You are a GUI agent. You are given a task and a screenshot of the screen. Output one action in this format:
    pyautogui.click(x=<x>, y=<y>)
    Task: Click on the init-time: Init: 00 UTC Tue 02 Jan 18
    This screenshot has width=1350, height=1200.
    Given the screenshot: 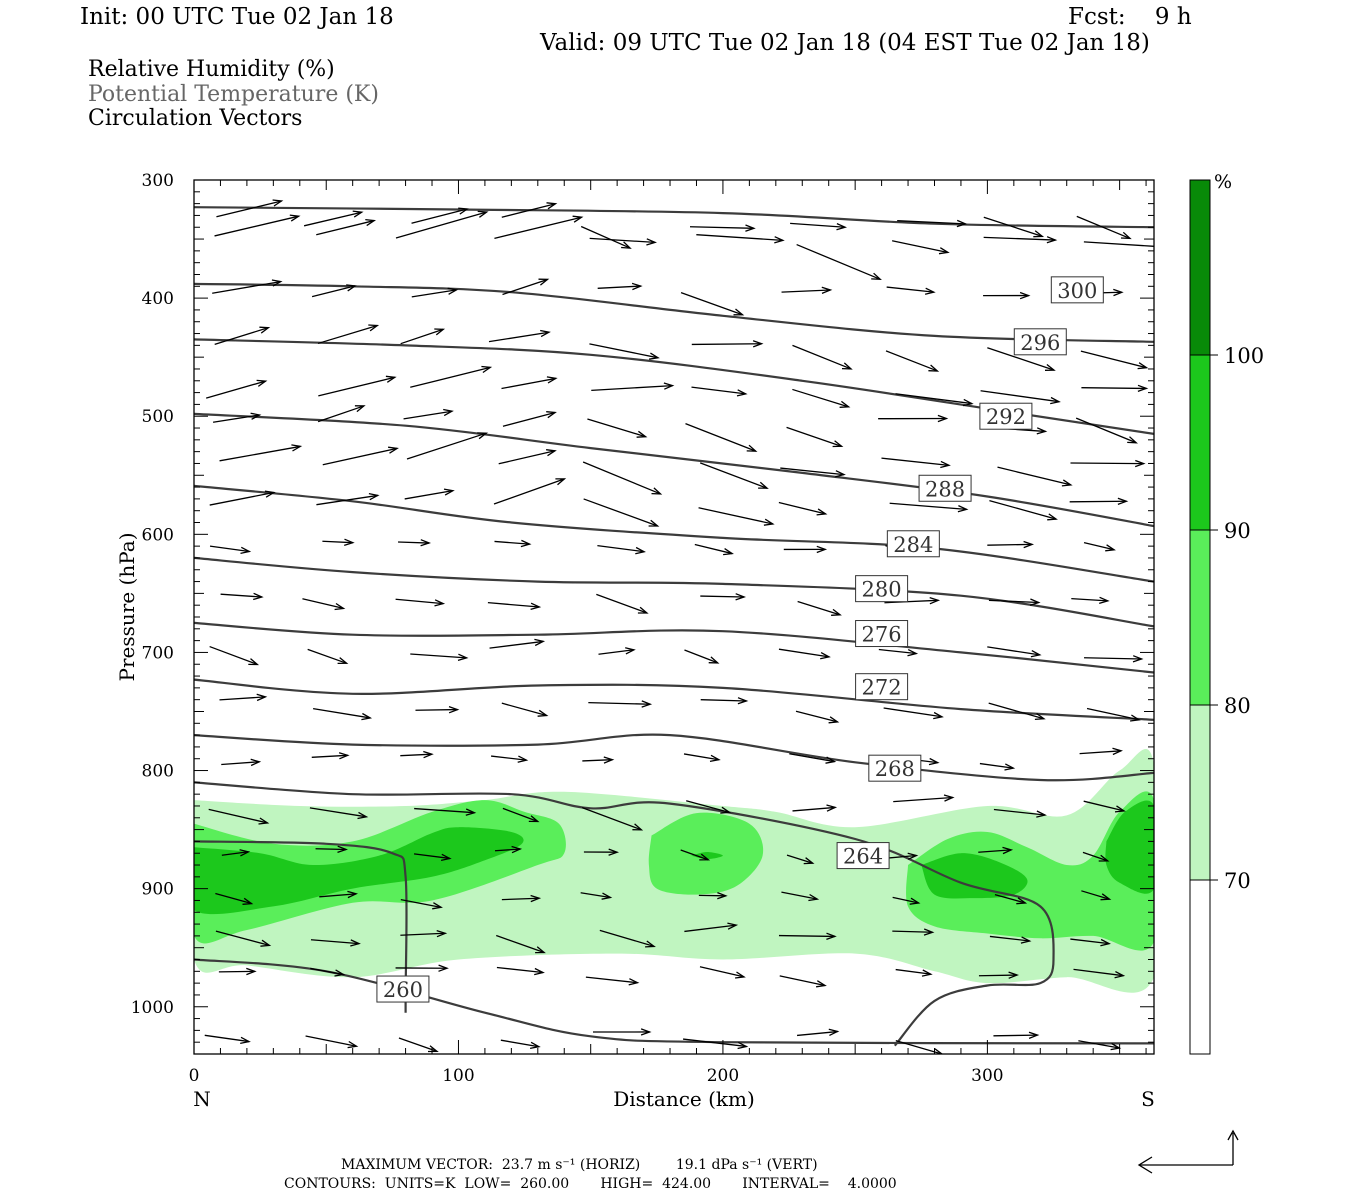 What is the action you would take?
    pyautogui.click(x=237, y=17)
    